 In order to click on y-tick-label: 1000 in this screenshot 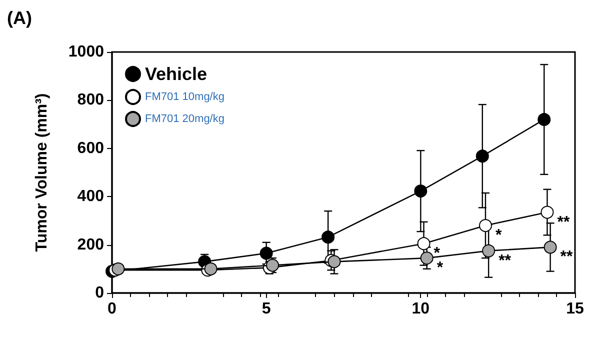, I will do `click(86, 52)`.